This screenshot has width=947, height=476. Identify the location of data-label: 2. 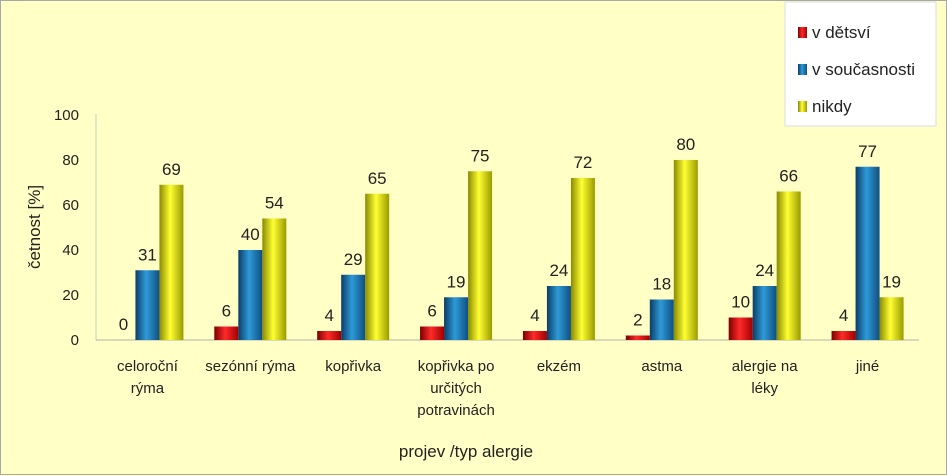
(637, 320).